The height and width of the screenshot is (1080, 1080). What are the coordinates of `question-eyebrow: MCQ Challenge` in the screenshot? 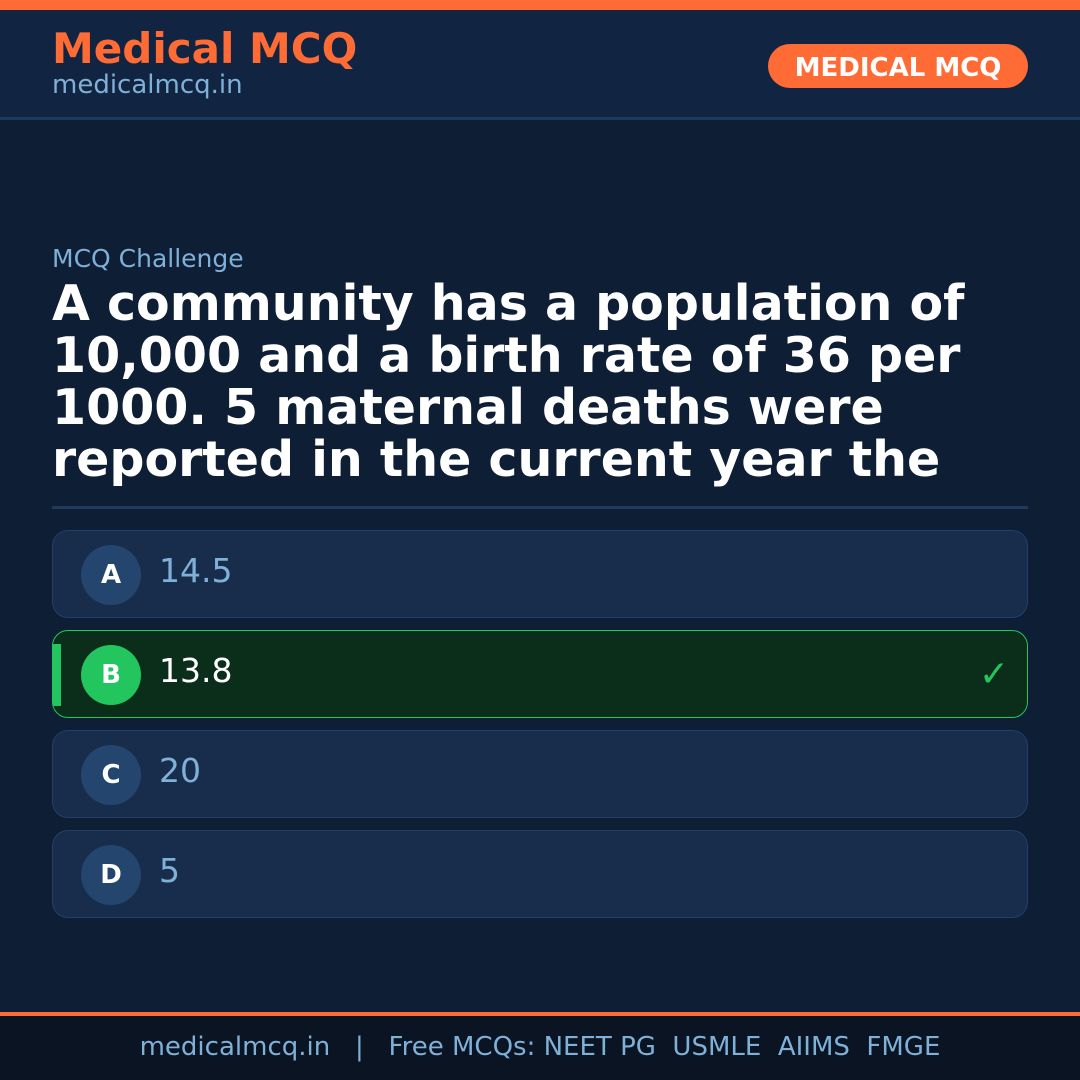 It's located at (148, 258).